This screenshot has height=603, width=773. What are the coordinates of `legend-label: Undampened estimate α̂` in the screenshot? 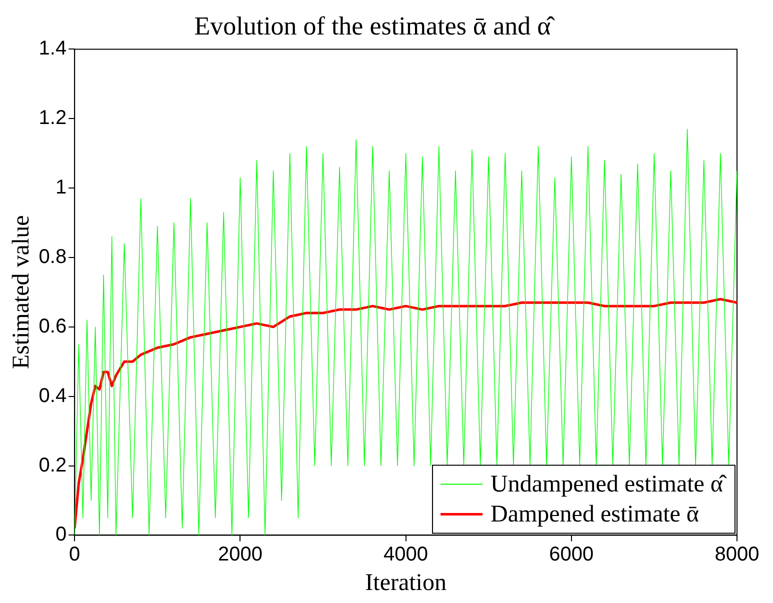 It's located at (608, 484).